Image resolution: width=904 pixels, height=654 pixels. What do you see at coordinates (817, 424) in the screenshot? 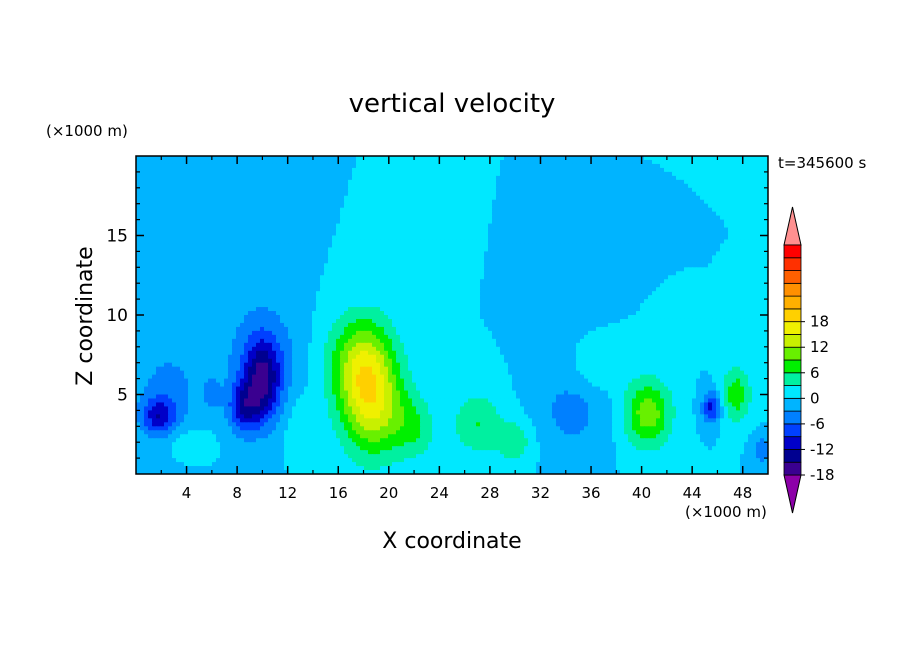
I see `colorbar-tick-label: -6` at bounding box center [817, 424].